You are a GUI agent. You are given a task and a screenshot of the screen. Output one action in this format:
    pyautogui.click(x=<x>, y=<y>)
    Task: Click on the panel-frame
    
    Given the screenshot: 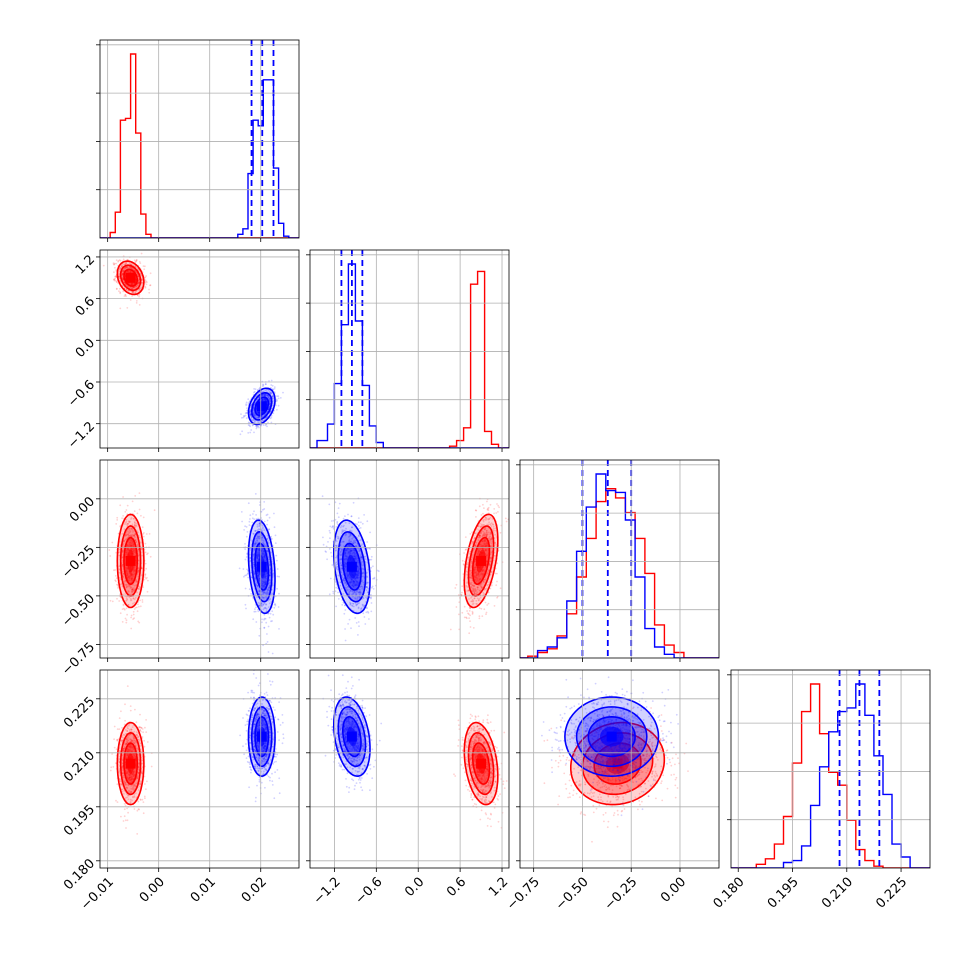 What is the action you would take?
    pyautogui.click(x=199, y=139)
    